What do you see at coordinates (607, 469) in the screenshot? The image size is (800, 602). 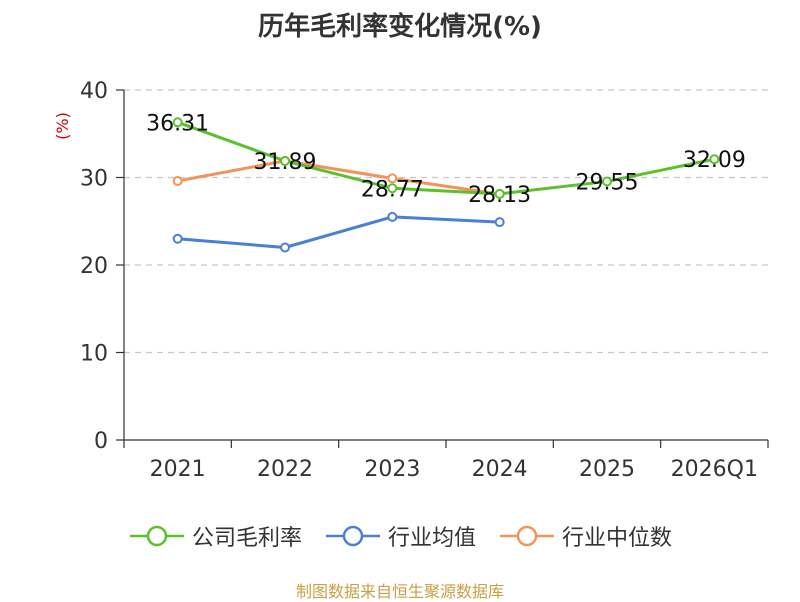 I see `x-tick-label: 2025` at bounding box center [607, 469].